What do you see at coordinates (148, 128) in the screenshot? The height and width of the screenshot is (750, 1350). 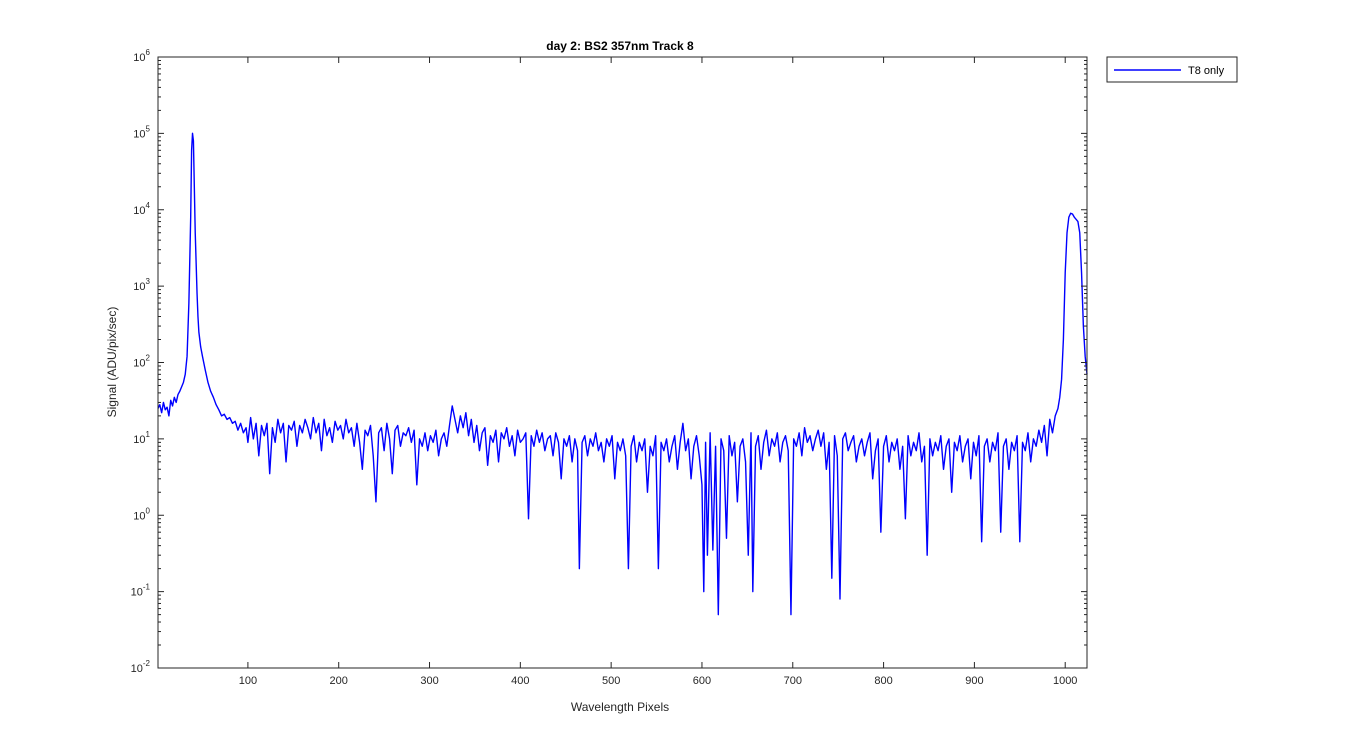 I see `y-tick-exponent-5: 5` at bounding box center [148, 128].